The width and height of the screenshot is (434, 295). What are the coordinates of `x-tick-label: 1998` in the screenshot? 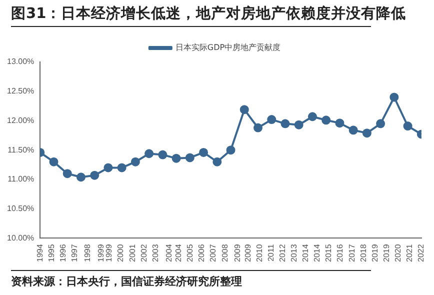 It's located at (87, 253).